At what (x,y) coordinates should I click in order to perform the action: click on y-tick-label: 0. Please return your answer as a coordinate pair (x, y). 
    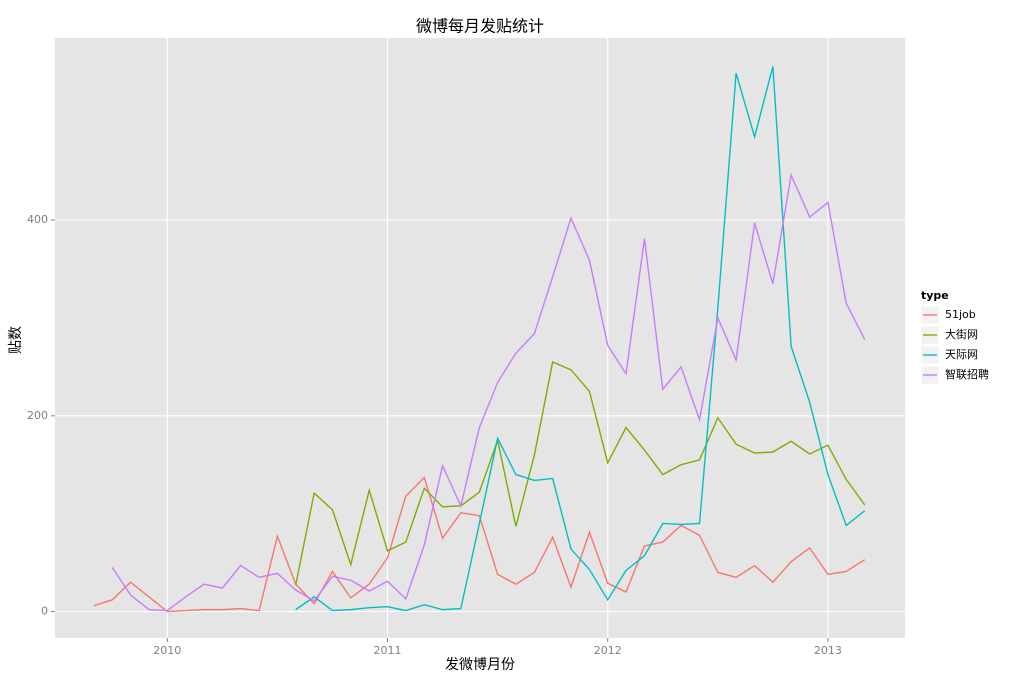
    Looking at the image, I should click on (44, 611).